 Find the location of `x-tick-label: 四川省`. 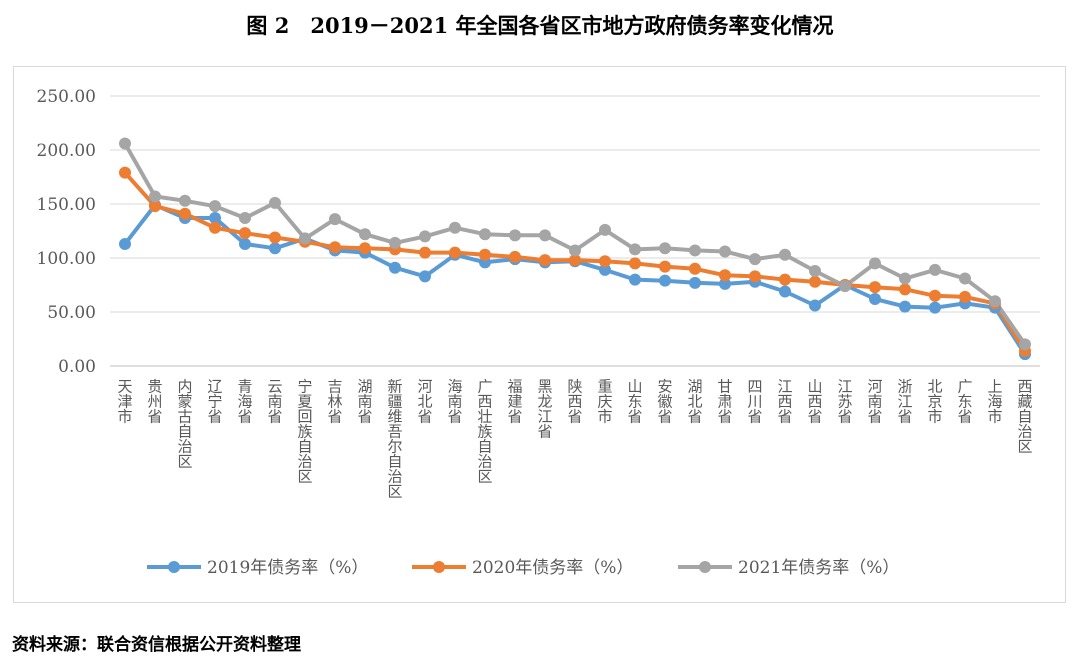

x-tick-label: 四川省 is located at coordinates (754, 402).